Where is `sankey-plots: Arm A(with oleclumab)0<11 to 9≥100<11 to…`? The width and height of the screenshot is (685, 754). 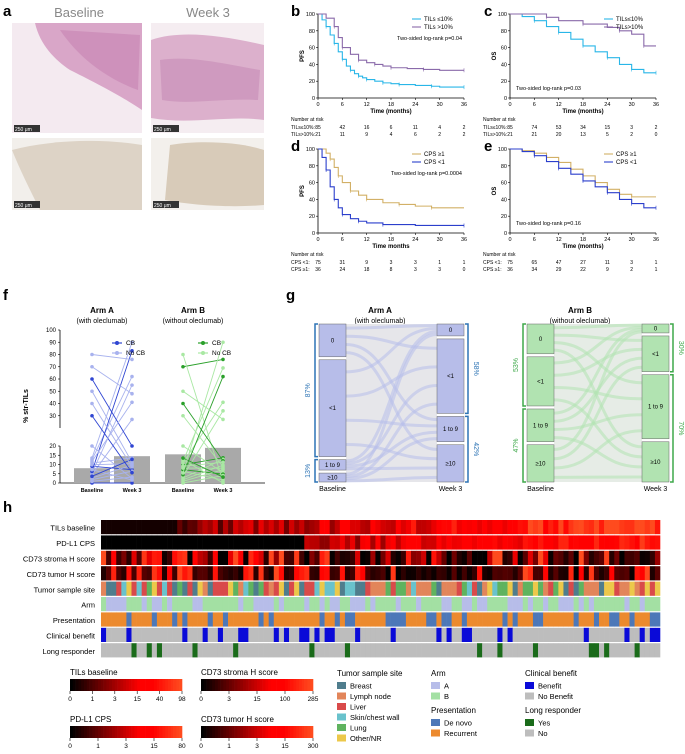
sankey-plots: Arm A(with oleclumab)0<11 to 9≥100<11 to… is located at coordinates (494, 399).